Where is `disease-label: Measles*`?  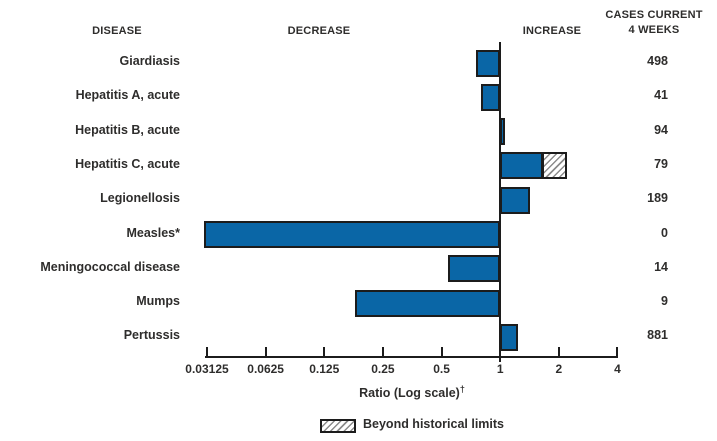
disease-label: Measles* is located at coordinates (153, 232).